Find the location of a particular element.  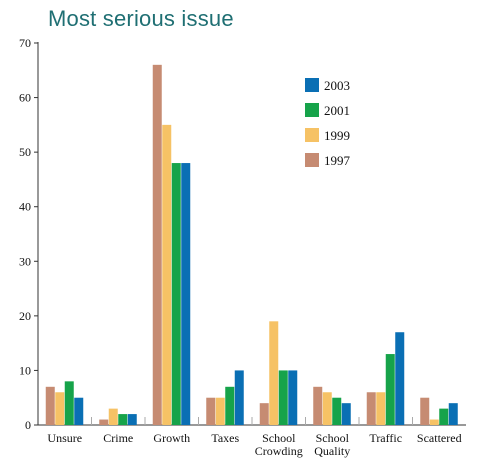

x-tick-label: Taxes is located at coordinates (225, 438).